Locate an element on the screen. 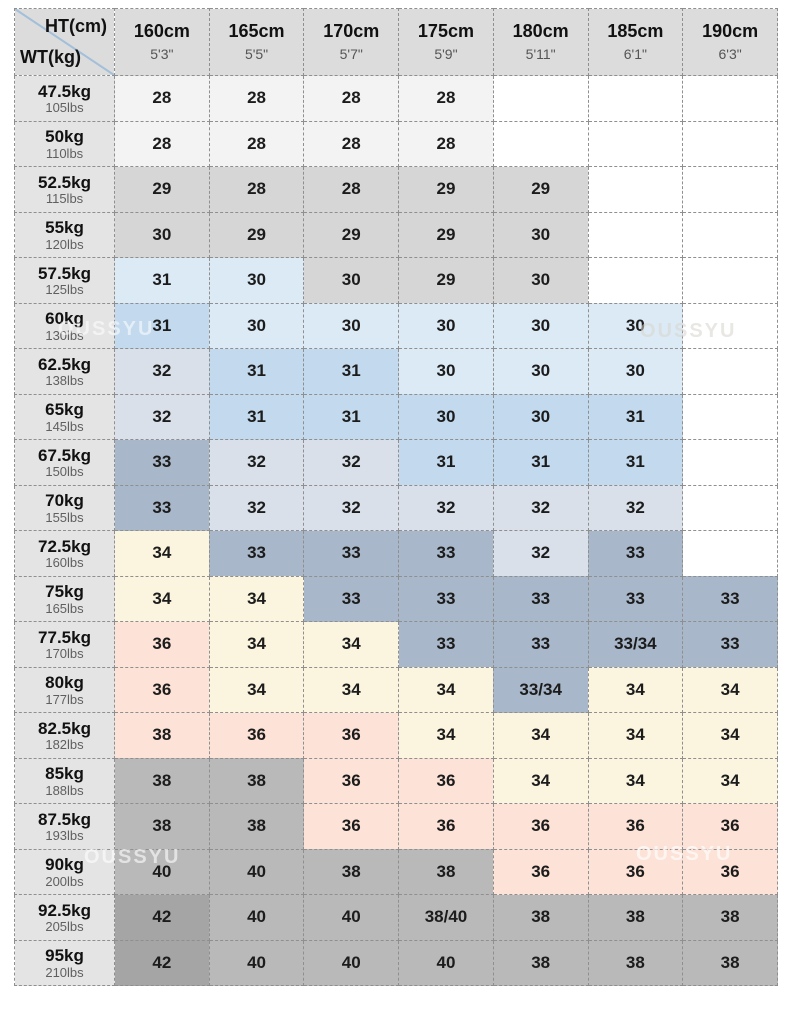 This screenshot has height=1009, width=790. weight-kg-label: 47.5kg is located at coordinates (64, 91).